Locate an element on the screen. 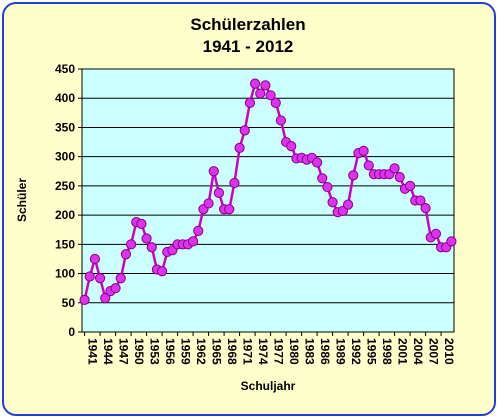  x-tick-label: 1959 is located at coordinates (186, 351).